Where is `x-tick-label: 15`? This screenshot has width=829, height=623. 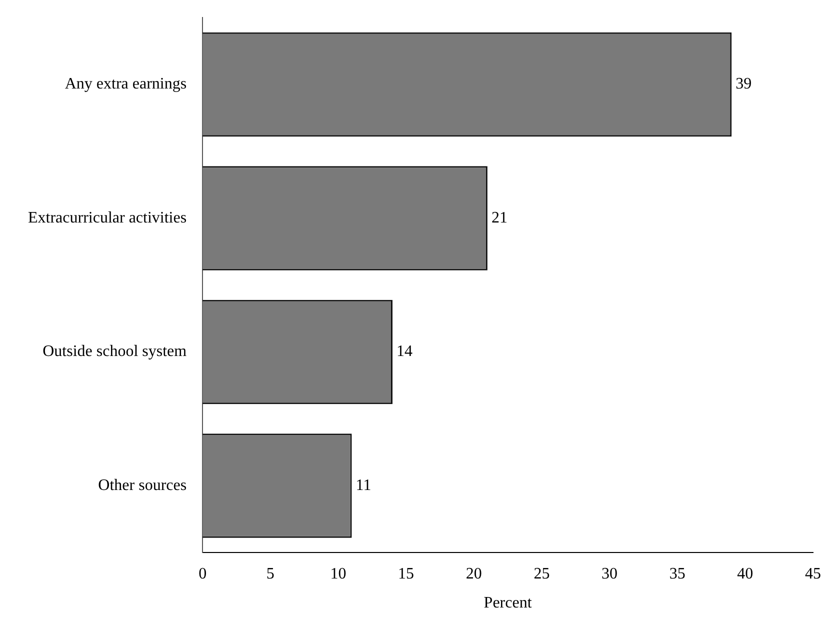
x-tick-label: 15 is located at coordinates (406, 573).